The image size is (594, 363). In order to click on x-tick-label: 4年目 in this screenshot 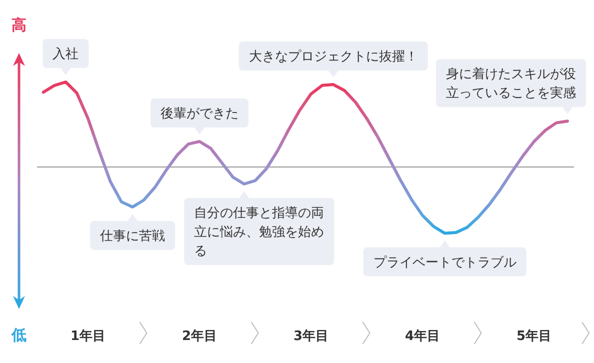, I will do `click(422, 336)`.